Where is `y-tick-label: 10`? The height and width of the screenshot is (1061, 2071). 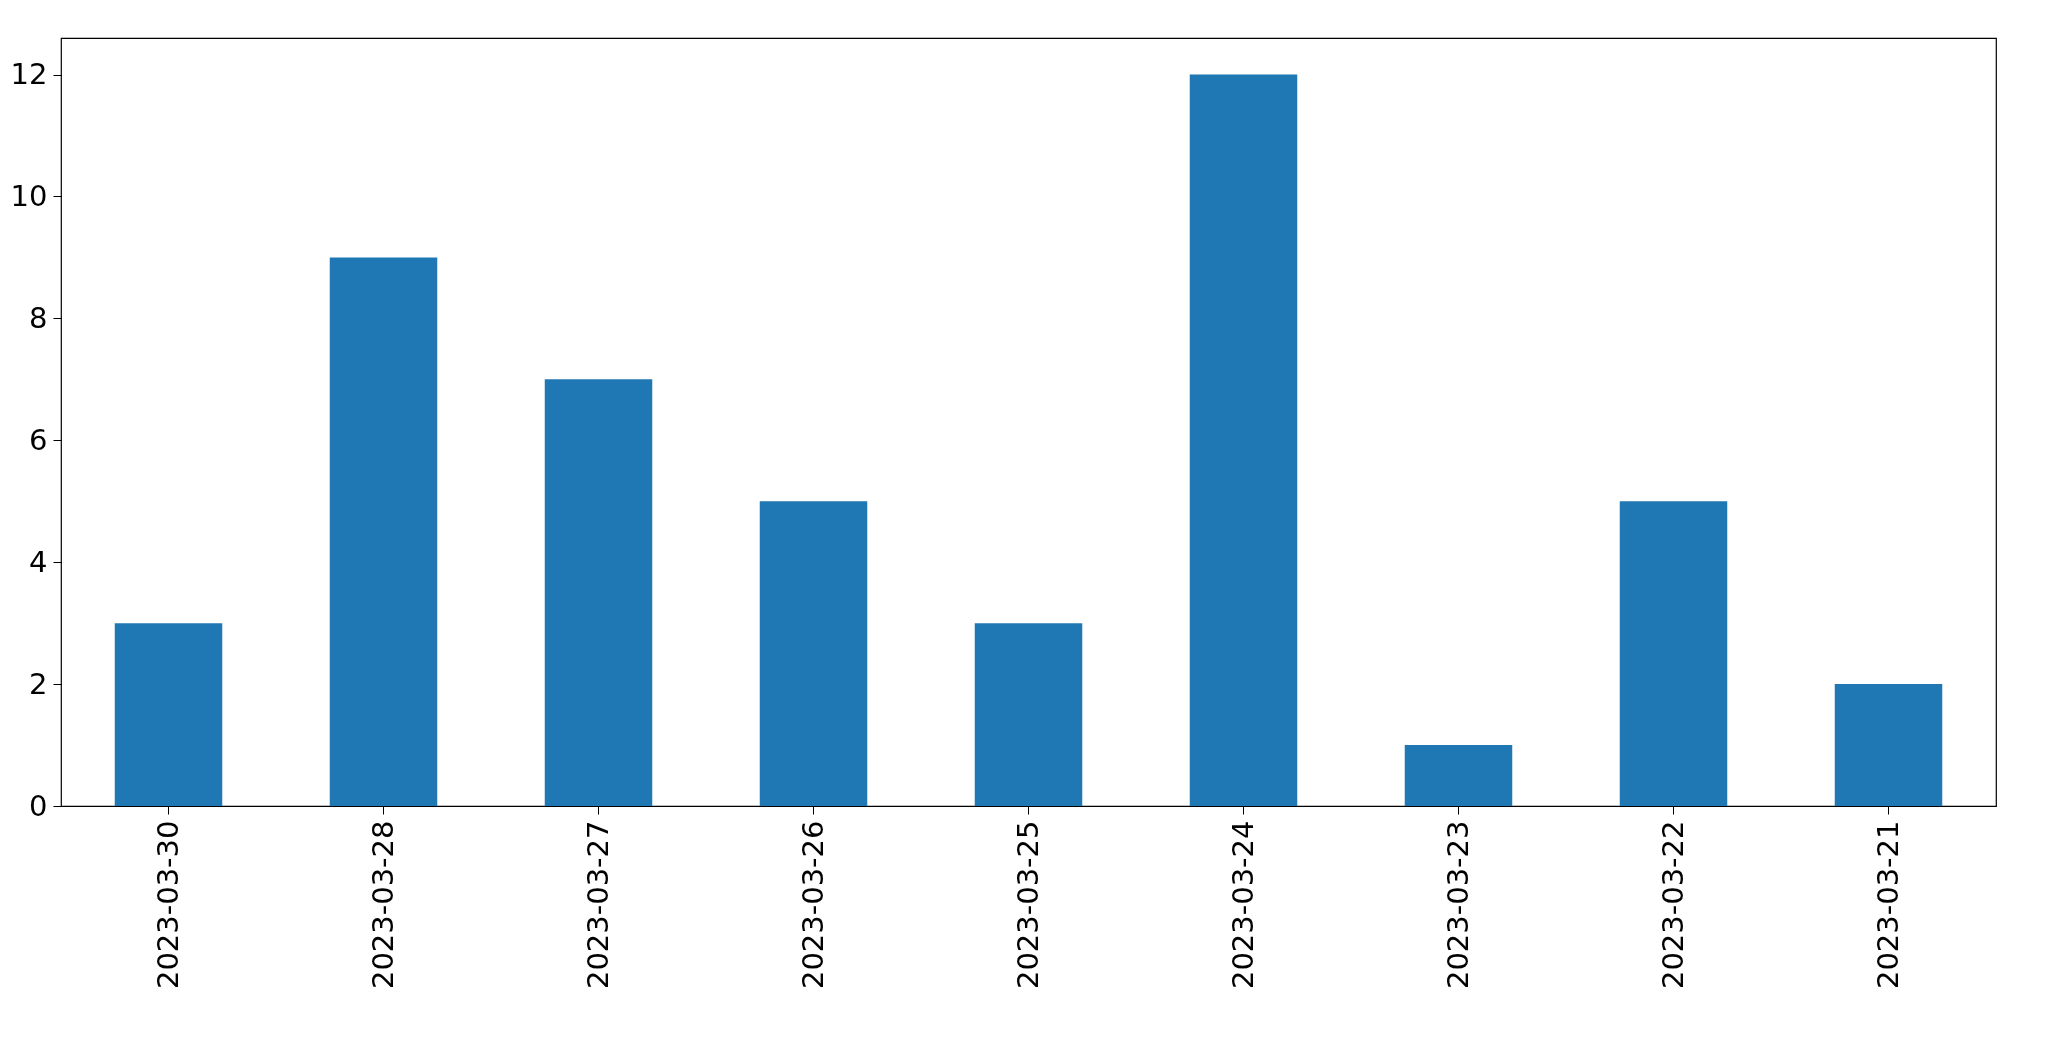
y-tick-label: 10 is located at coordinates (29, 195).